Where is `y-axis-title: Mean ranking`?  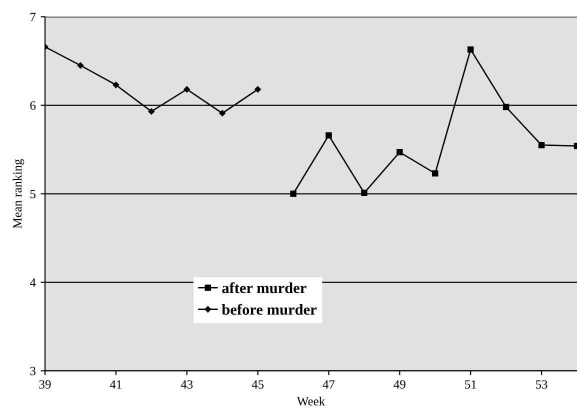 y-axis-title: Mean ranking is located at coordinates (18, 193).